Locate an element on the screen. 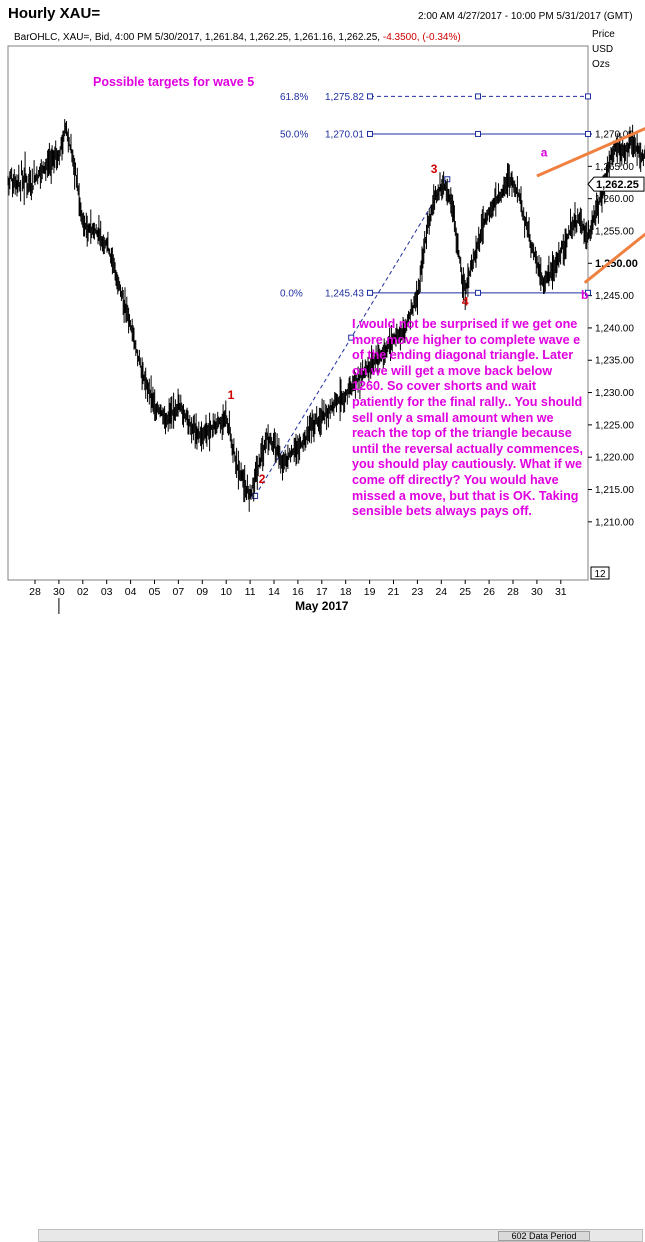 Image resolution: width=645 pixels, height=1242 pixels. y-tick-label: 1,210.00 is located at coordinates (614, 522).